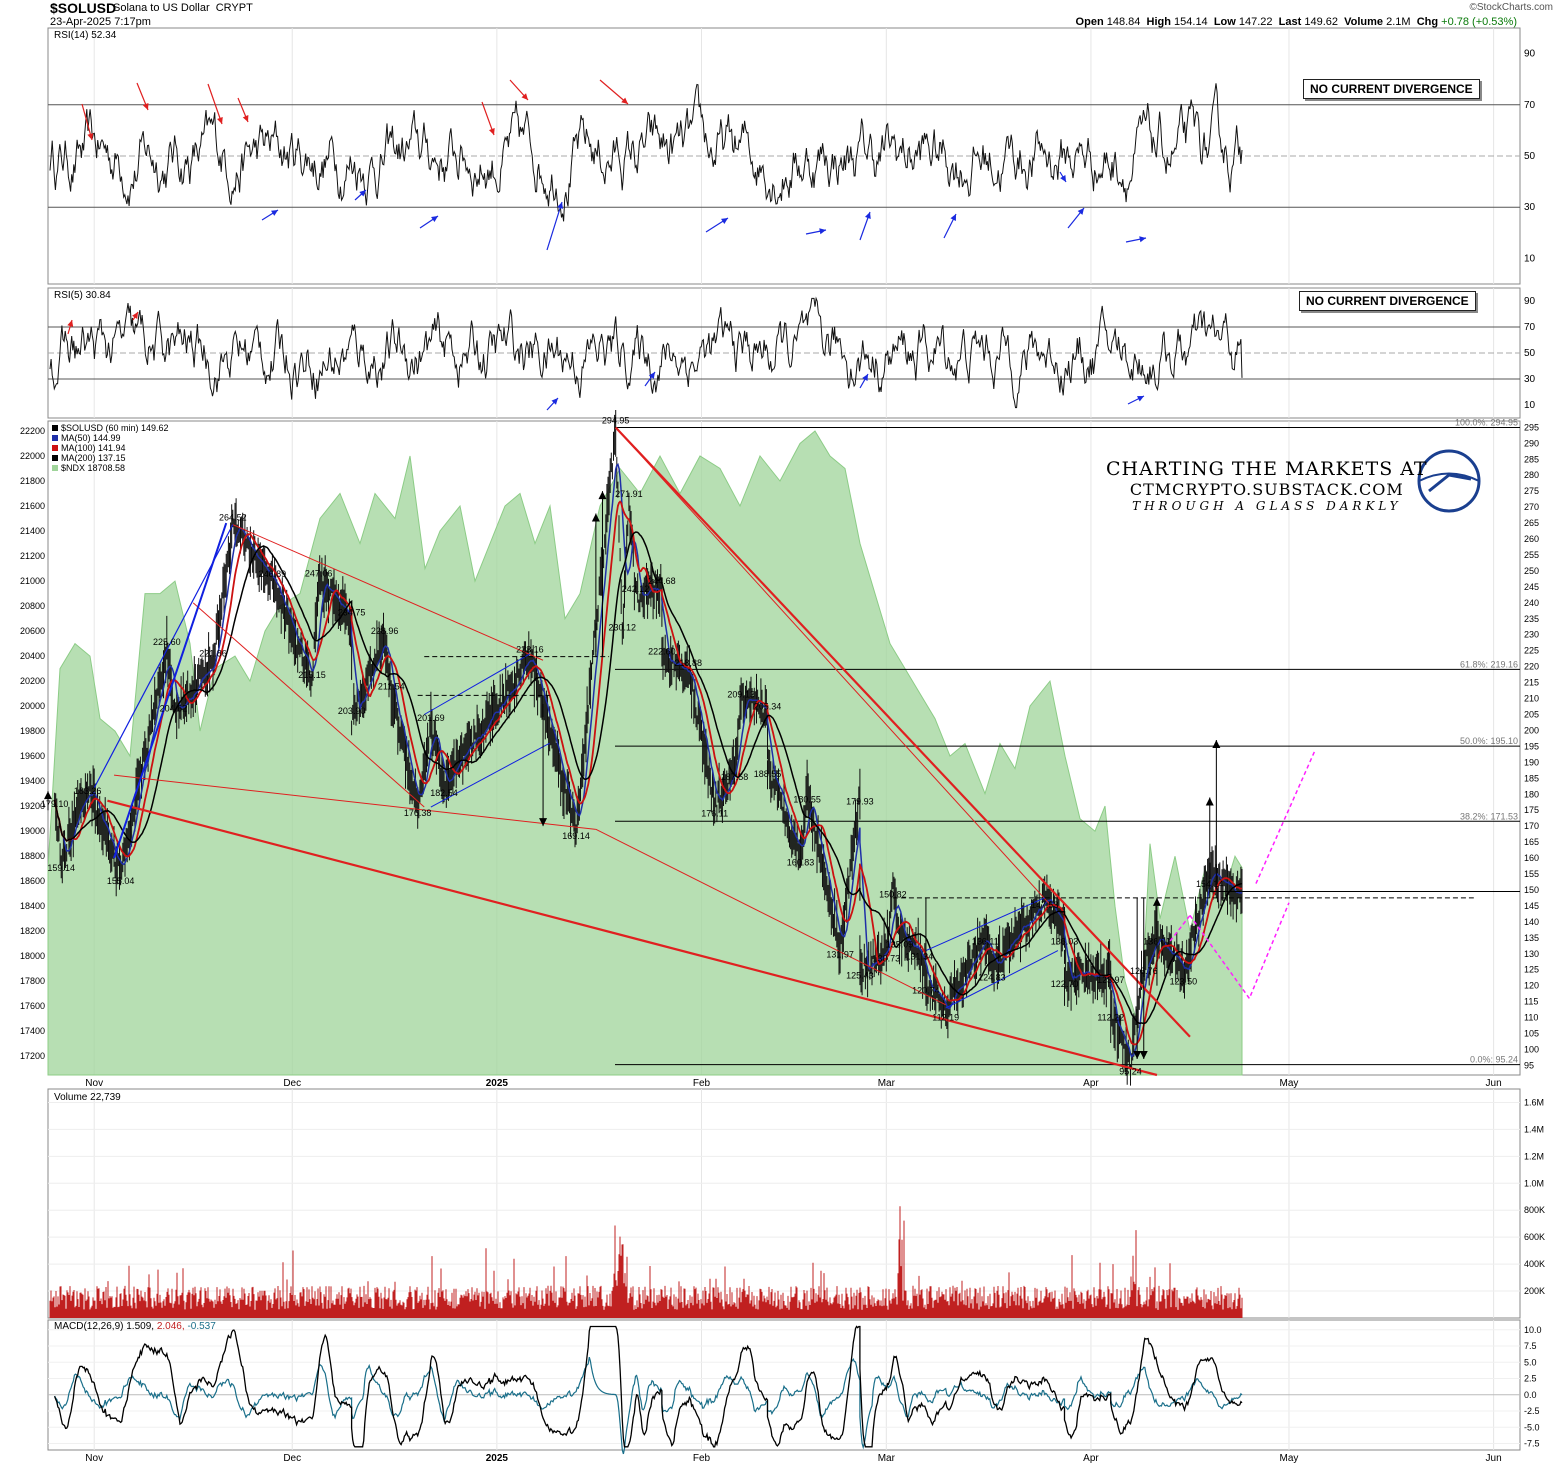 Image resolution: width=1565 pixels, height=1464 pixels. Describe the element at coordinates (1321, 22) in the screenshot. I see `last-value: 149.62` at that location.